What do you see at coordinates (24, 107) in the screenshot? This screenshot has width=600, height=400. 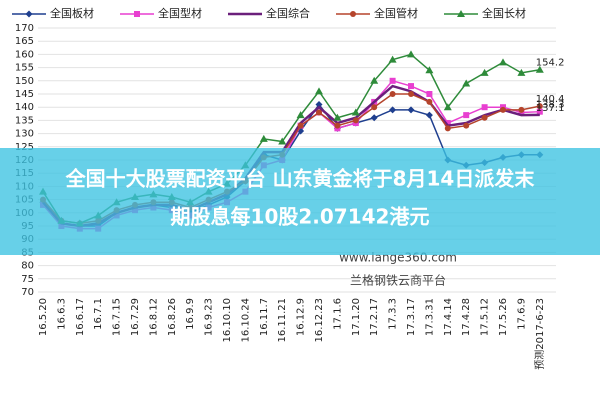 I see `y-tick-label: 140` at bounding box center [24, 107].